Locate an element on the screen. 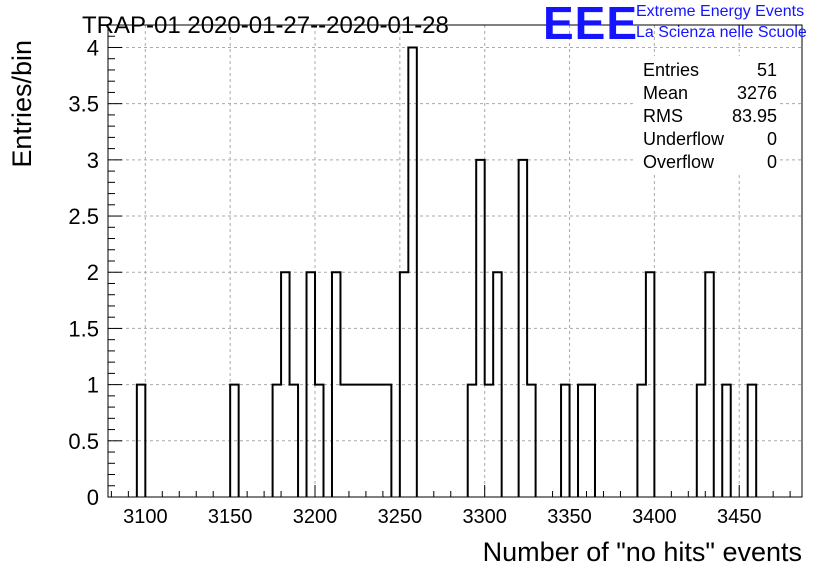  stats-value: 3276 is located at coordinates (757, 93).